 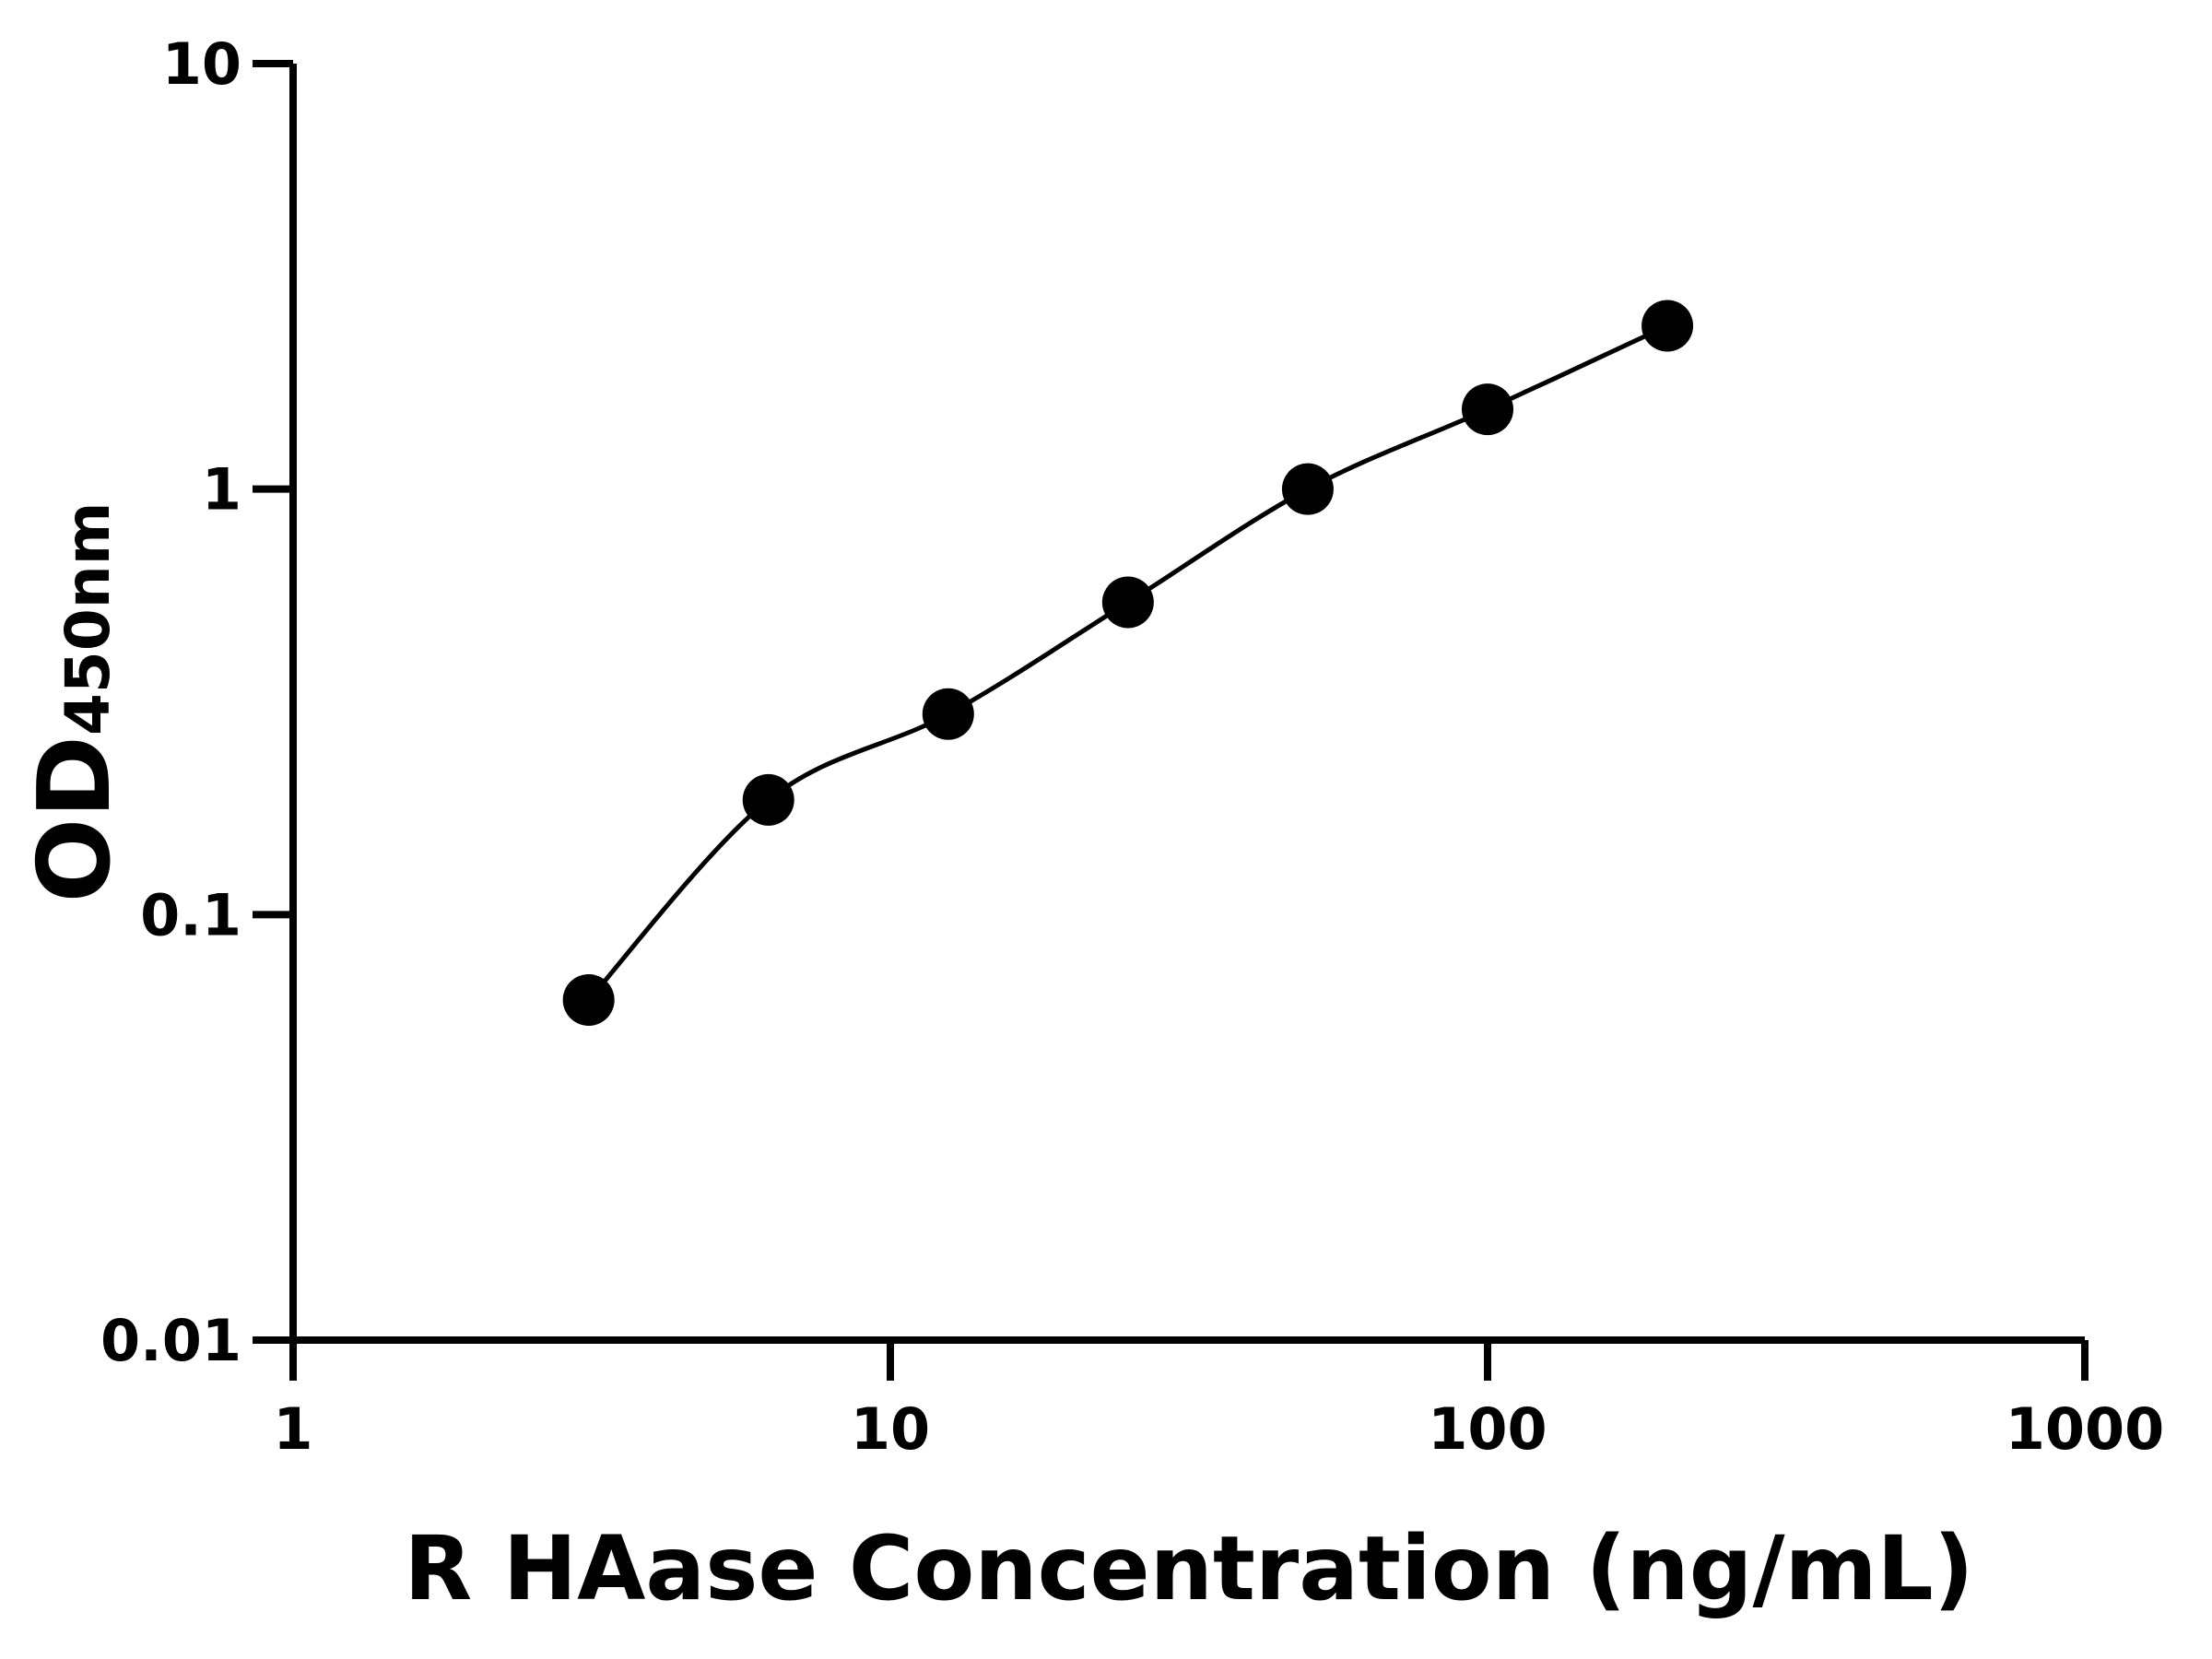 I want to click on y-tick-label: 10, so click(x=201, y=64).